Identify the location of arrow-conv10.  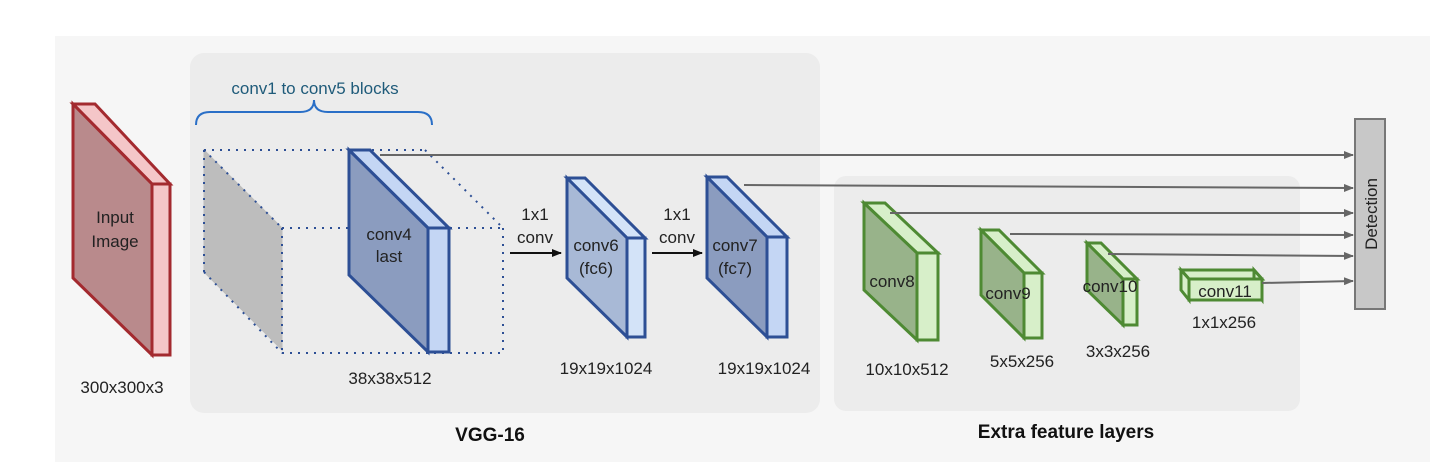
(1230, 255).